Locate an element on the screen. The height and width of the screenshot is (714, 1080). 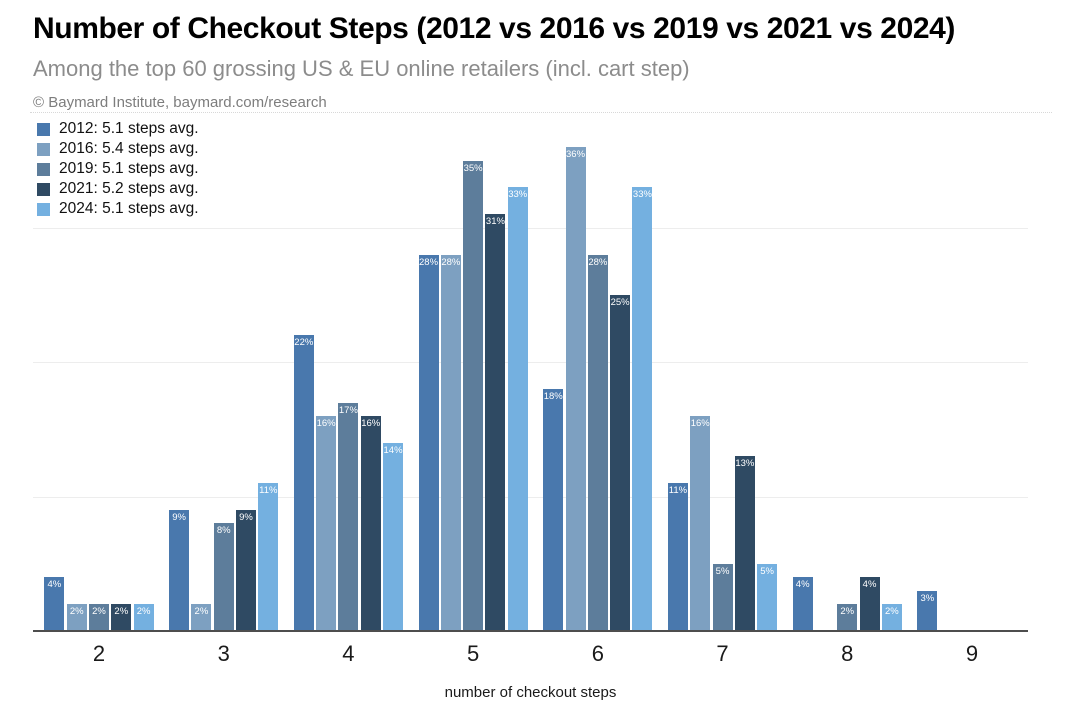
bar-2012-steps-8: 4% is located at coordinates (802, 604).